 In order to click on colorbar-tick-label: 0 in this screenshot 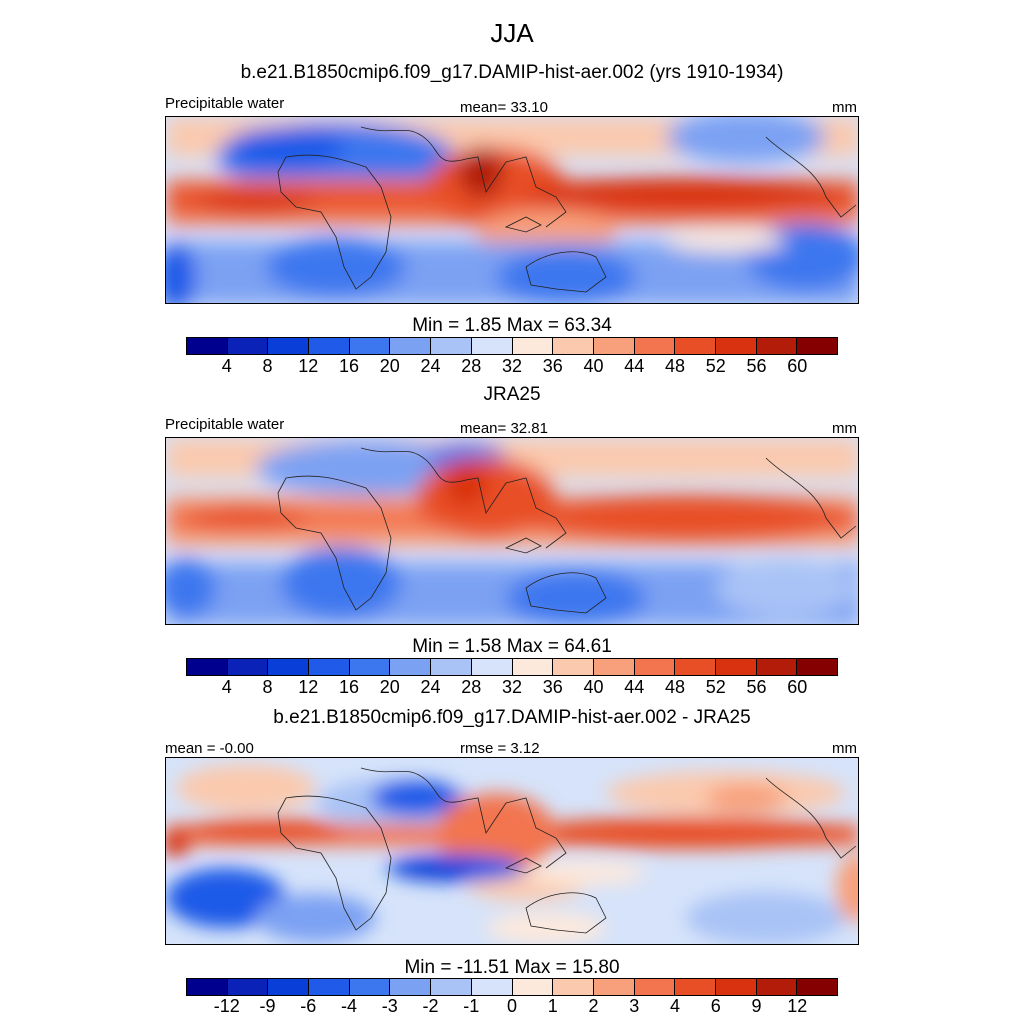, I will do `click(512, 1006)`.